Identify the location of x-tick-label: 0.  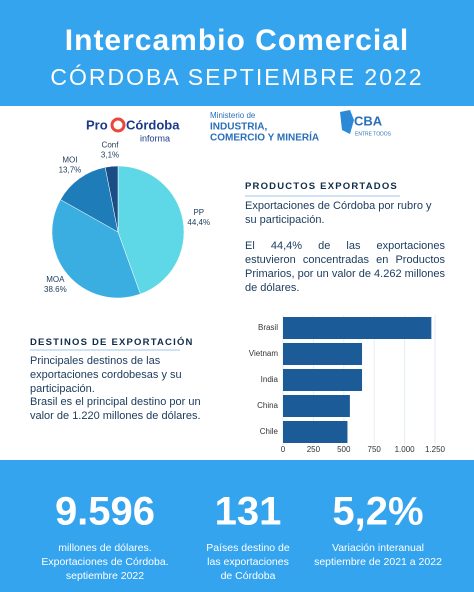
(283, 449).